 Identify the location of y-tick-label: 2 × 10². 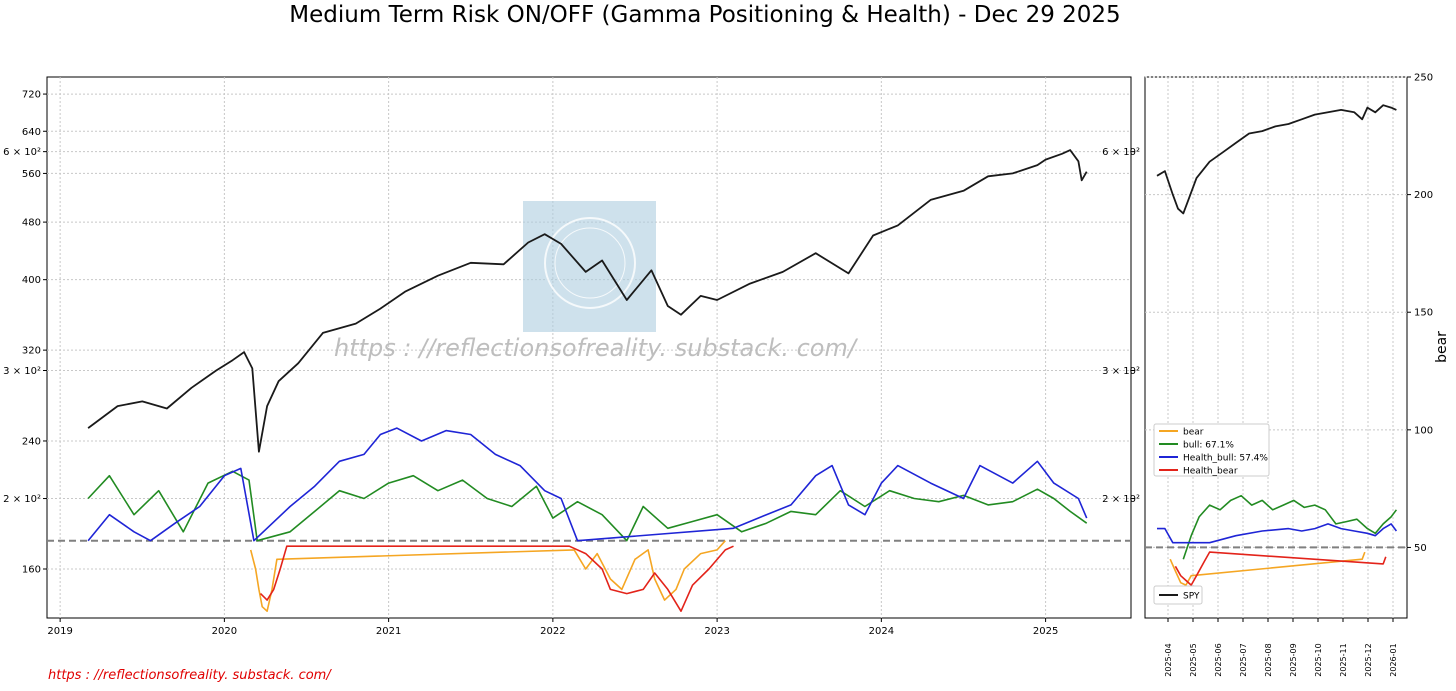
(22, 499).